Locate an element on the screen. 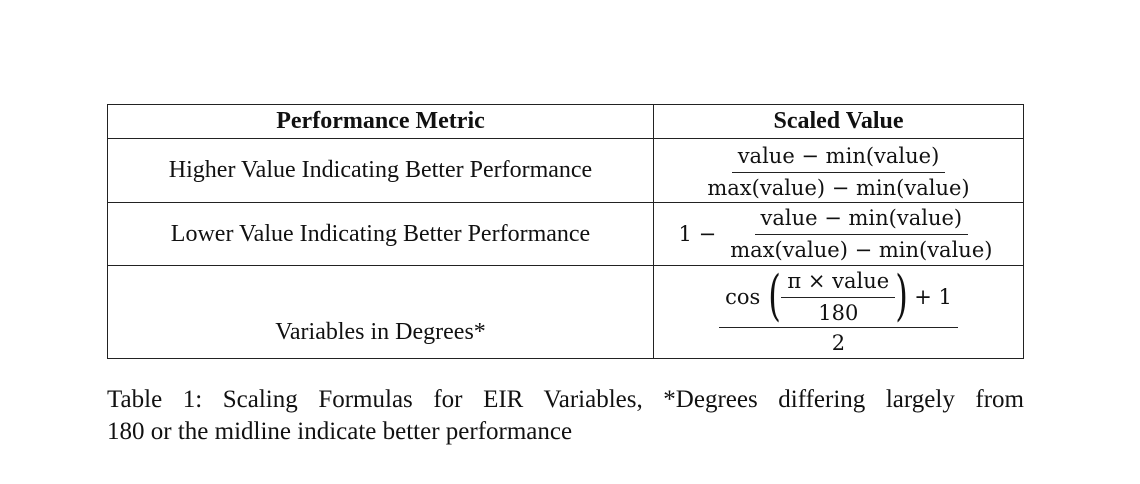  plus-one: + 1 is located at coordinates (933, 297).